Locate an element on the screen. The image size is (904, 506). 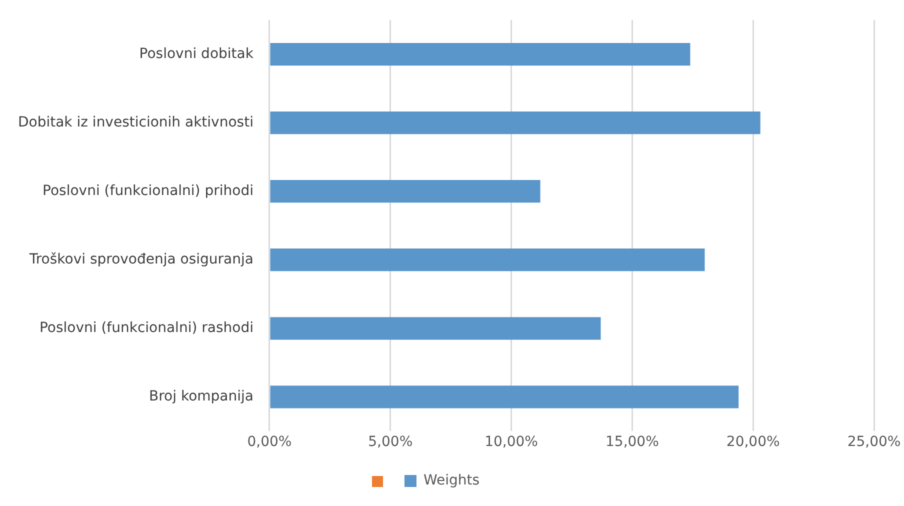
x-tick-label: 25,00% is located at coordinates (874, 442).